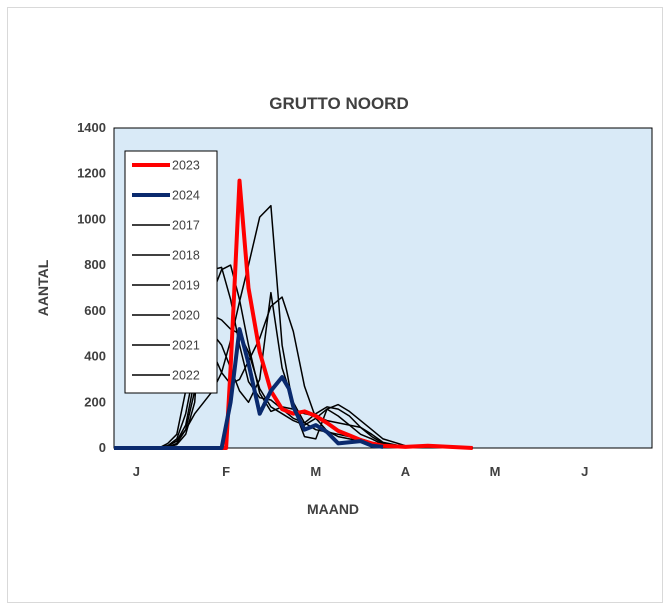 The height and width of the screenshot is (605, 665). Describe the element at coordinates (338, 103) in the screenshot. I see `chart-title: GRUTTO NOORD` at that location.